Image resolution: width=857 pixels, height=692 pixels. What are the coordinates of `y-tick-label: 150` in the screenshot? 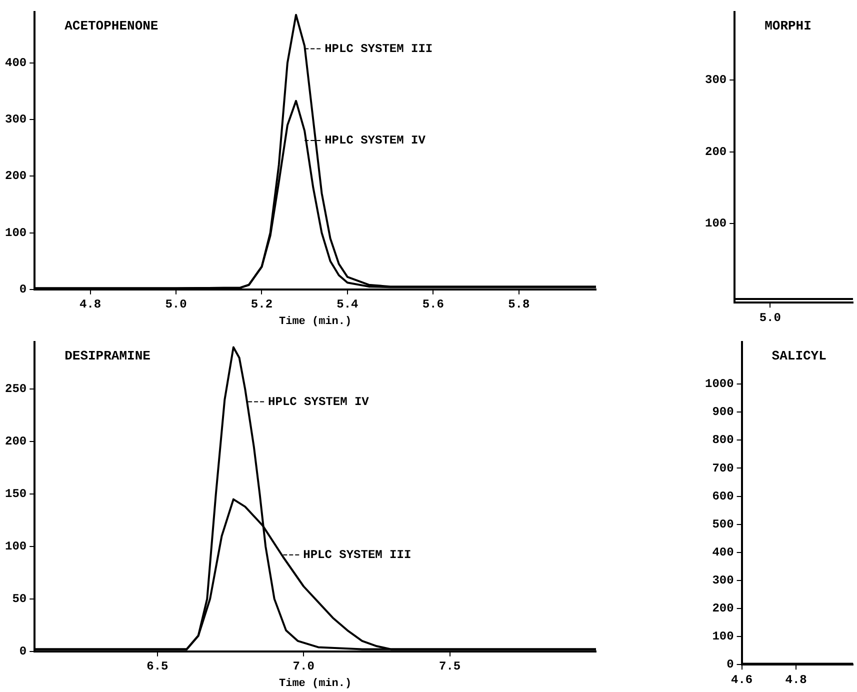 It's located at (15, 494).